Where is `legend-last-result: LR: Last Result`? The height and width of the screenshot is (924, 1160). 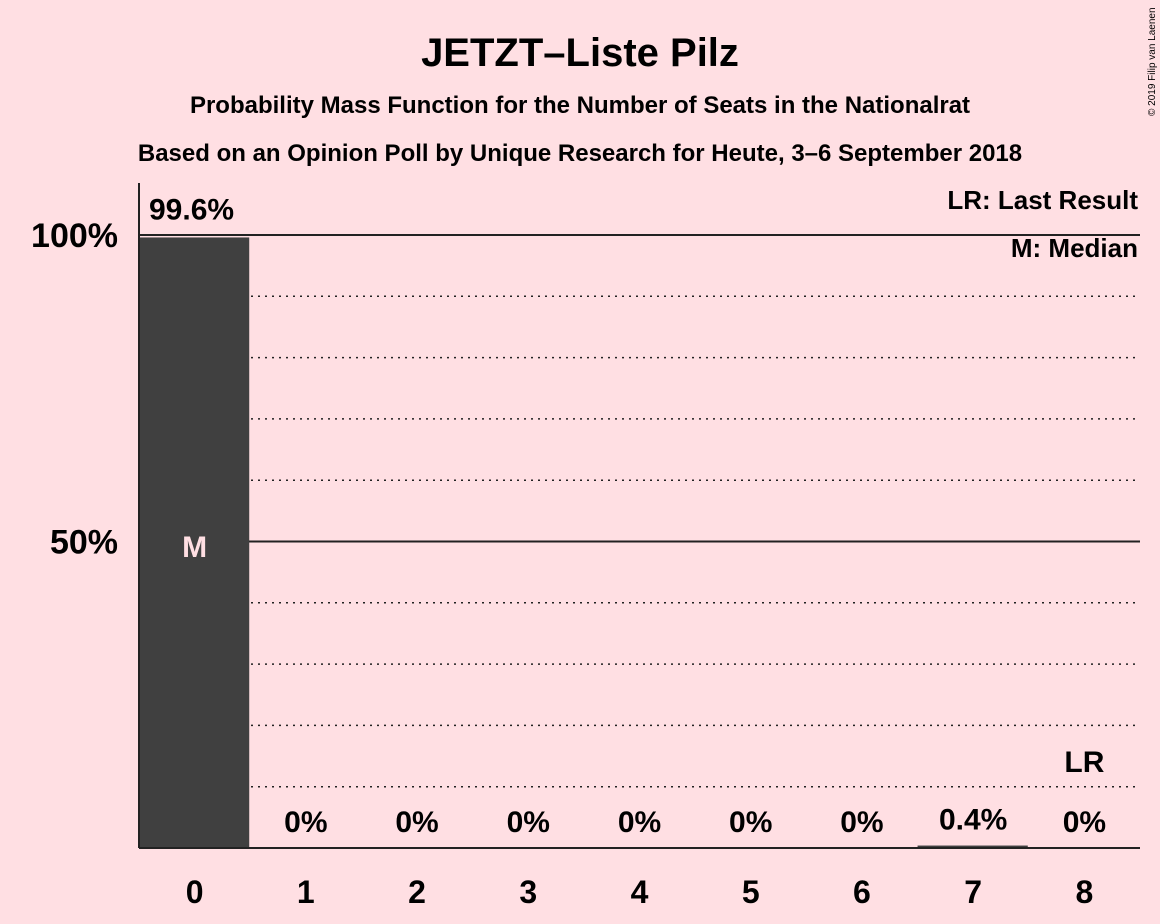
legend-last-result: LR: Last Result is located at coordinates (1042, 200).